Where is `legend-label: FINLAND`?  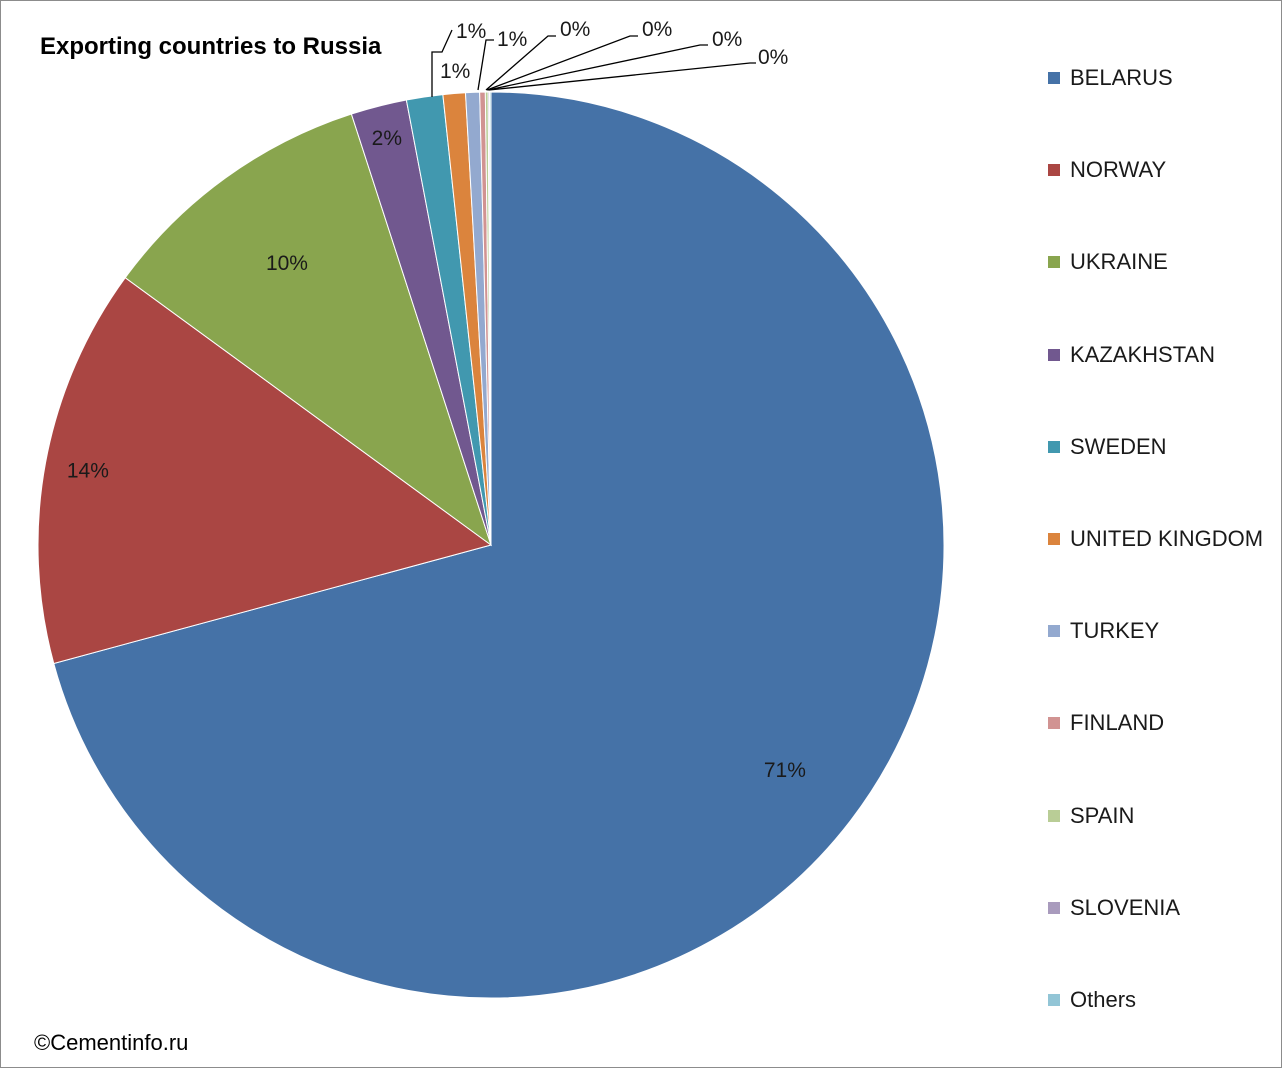
legend-label: FINLAND is located at coordinates (1117, 723).